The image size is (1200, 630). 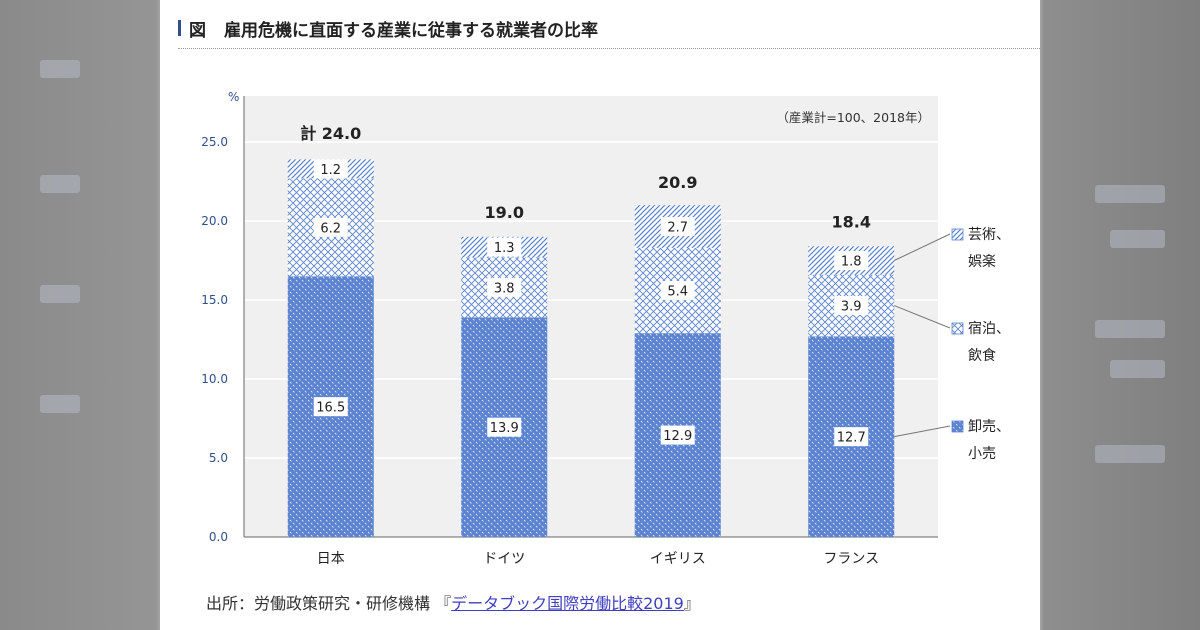 I want to click on data-label: 1.3, so click(x=504, y=248).